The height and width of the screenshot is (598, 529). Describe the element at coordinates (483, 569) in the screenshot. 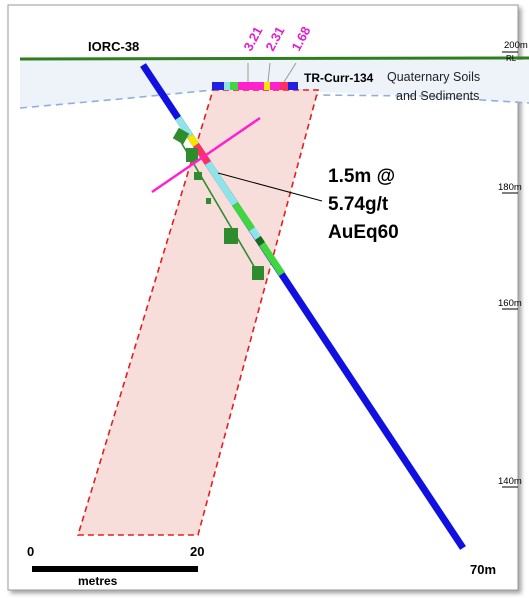

I see `depth-label: 70m` at that location.